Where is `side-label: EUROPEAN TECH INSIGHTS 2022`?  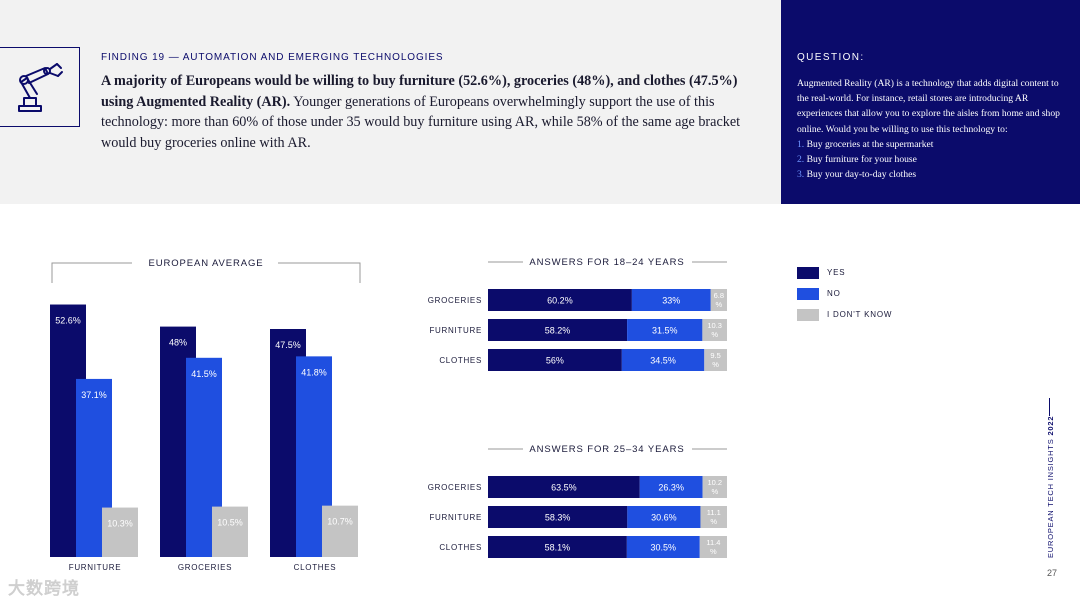
side-label: EUROPEAN TECH INSIGHTS 2022 is located at coordinates (1050, 486).